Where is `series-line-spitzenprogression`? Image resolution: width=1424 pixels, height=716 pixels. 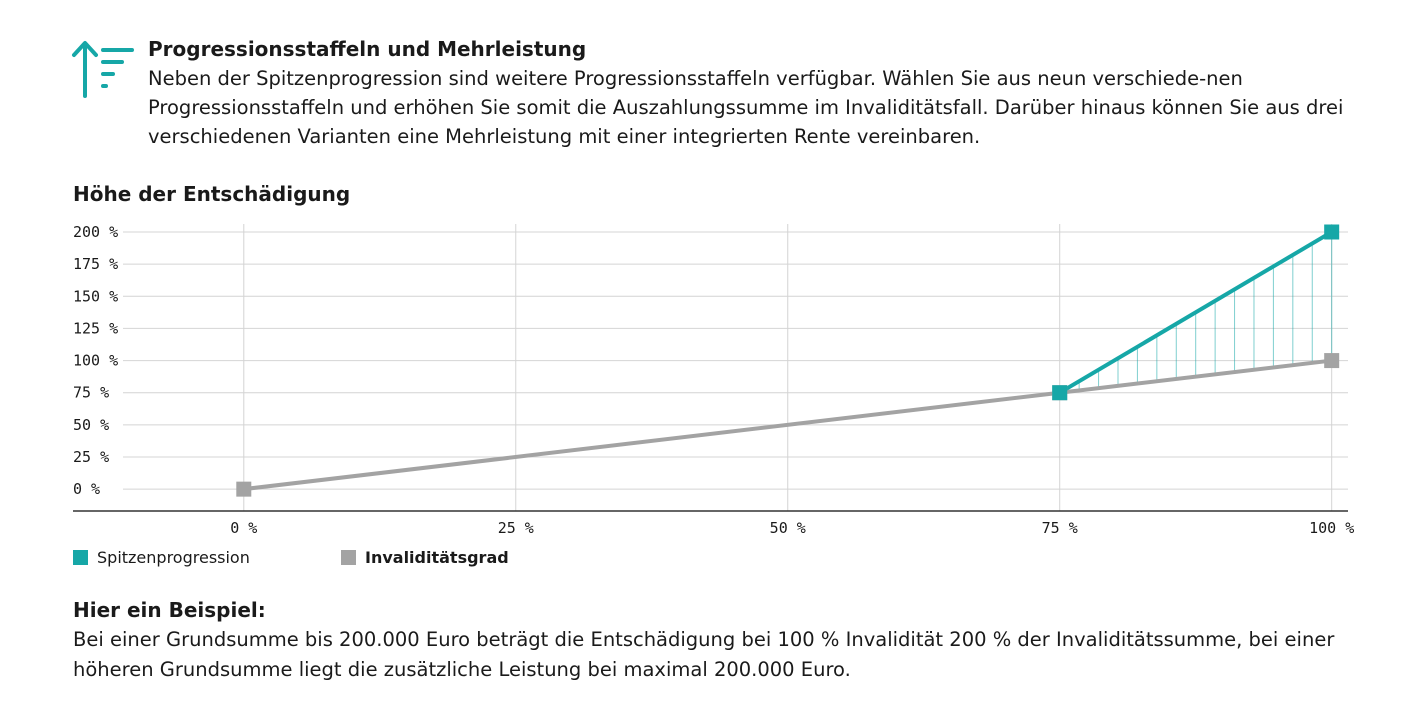 series-line-spitzenprogression is located at coordinates (1195, 312).